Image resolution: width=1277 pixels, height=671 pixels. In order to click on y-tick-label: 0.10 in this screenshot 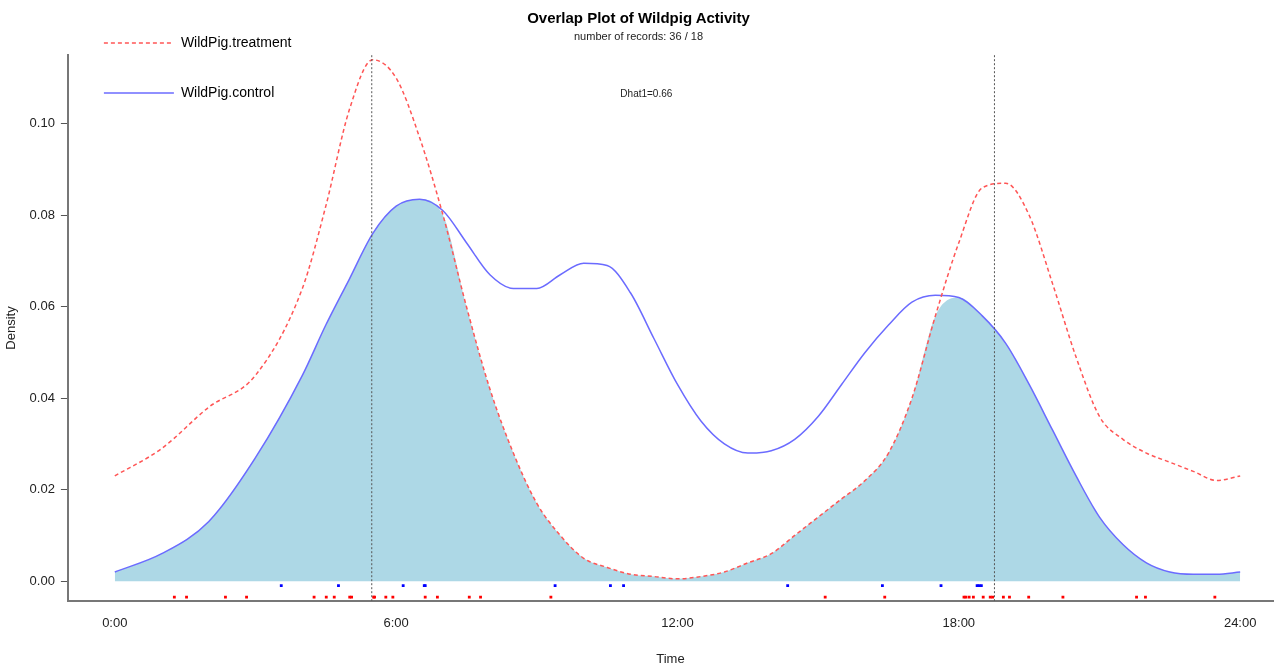, I will do `click(42, 123)`.